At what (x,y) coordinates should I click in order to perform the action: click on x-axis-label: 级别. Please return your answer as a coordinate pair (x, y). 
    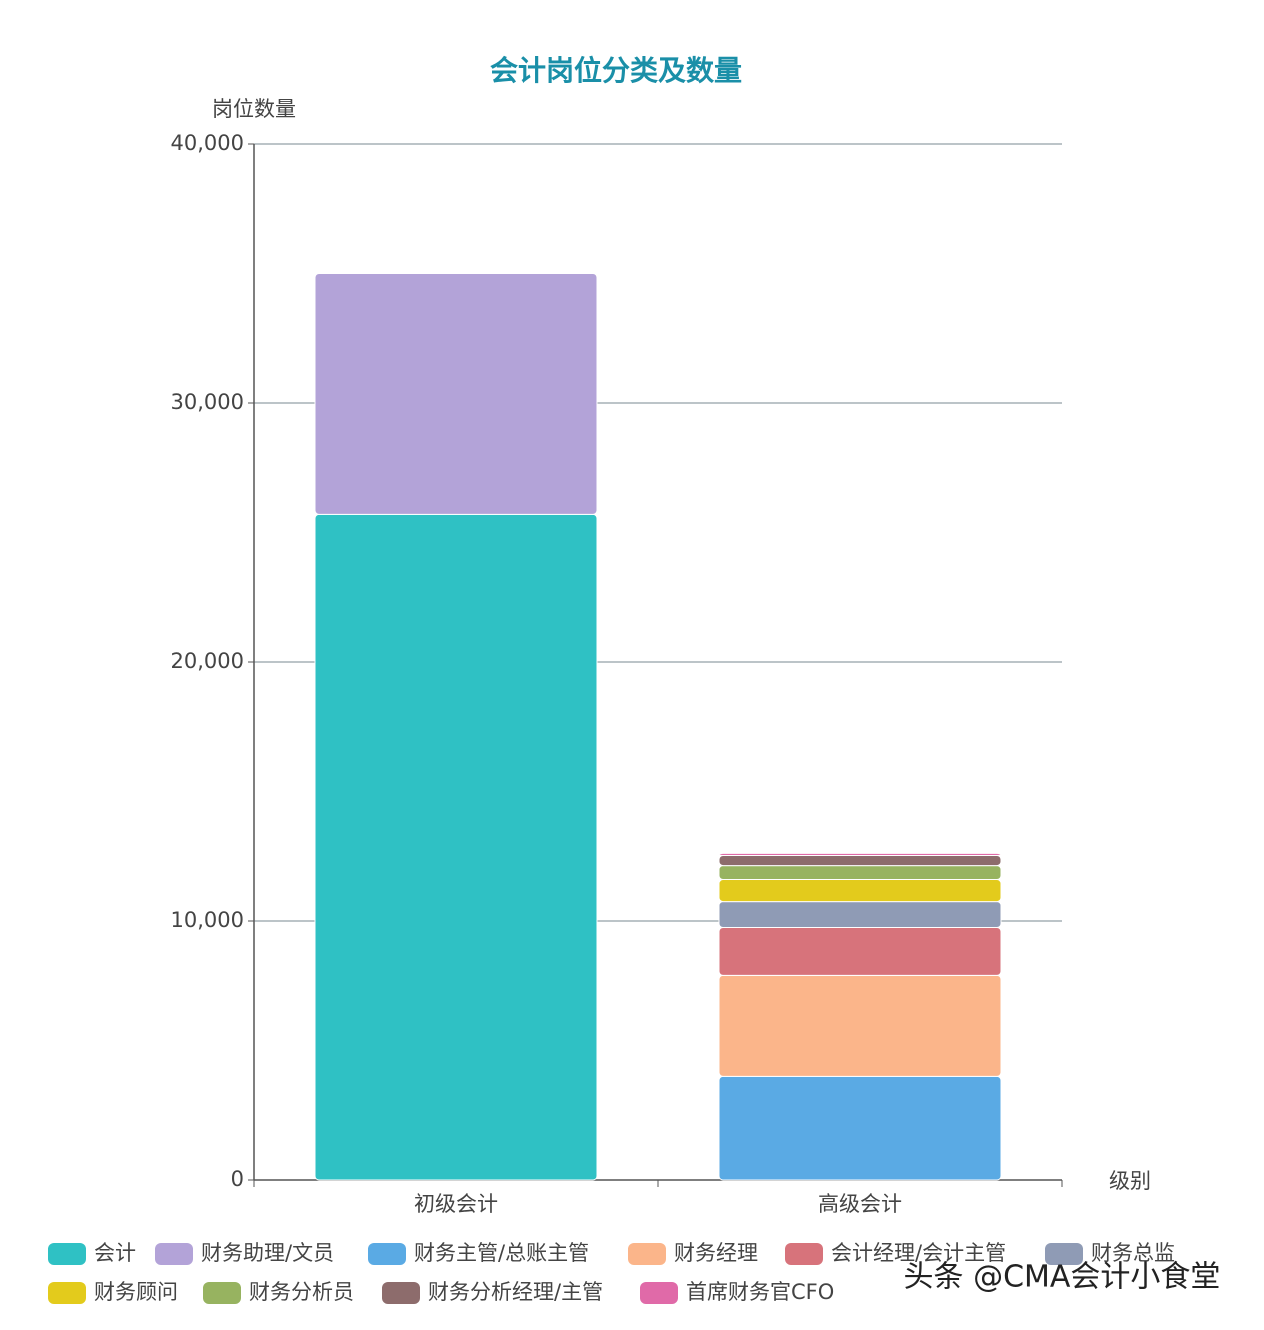
    Looking at the image, I should click on (1130, 1181).